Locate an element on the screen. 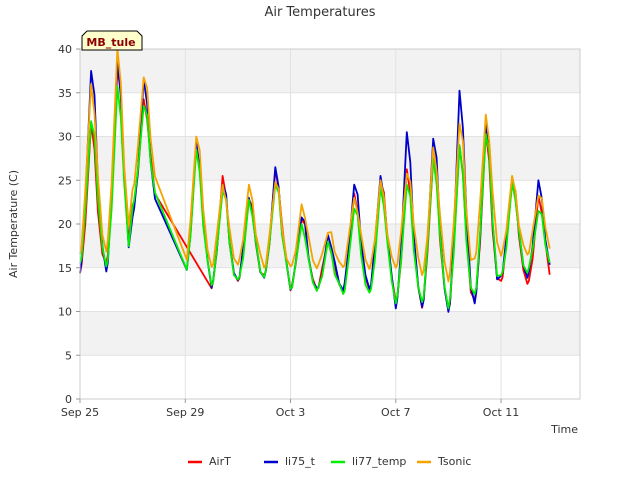  x-axis-ticks: Sep 25 Sep 29 Oct 3 Oct 7 Oct 11 is located at coordinates (290, 409).